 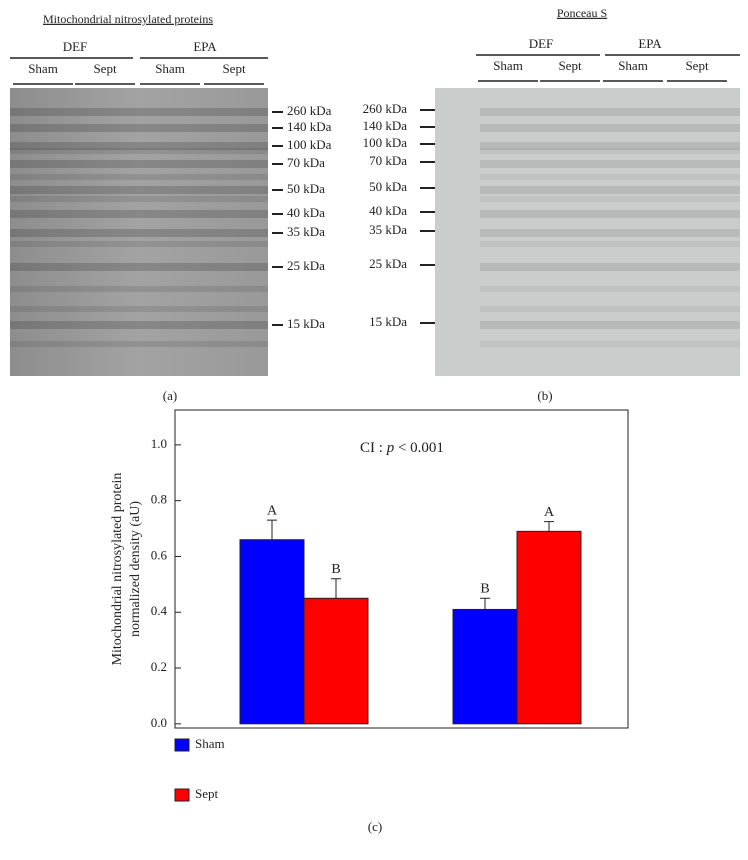 What do you see at coordinates (419, 448) in the screenshot?
I see `annotation-part: < 0.001` at bounding box center [419, 448].